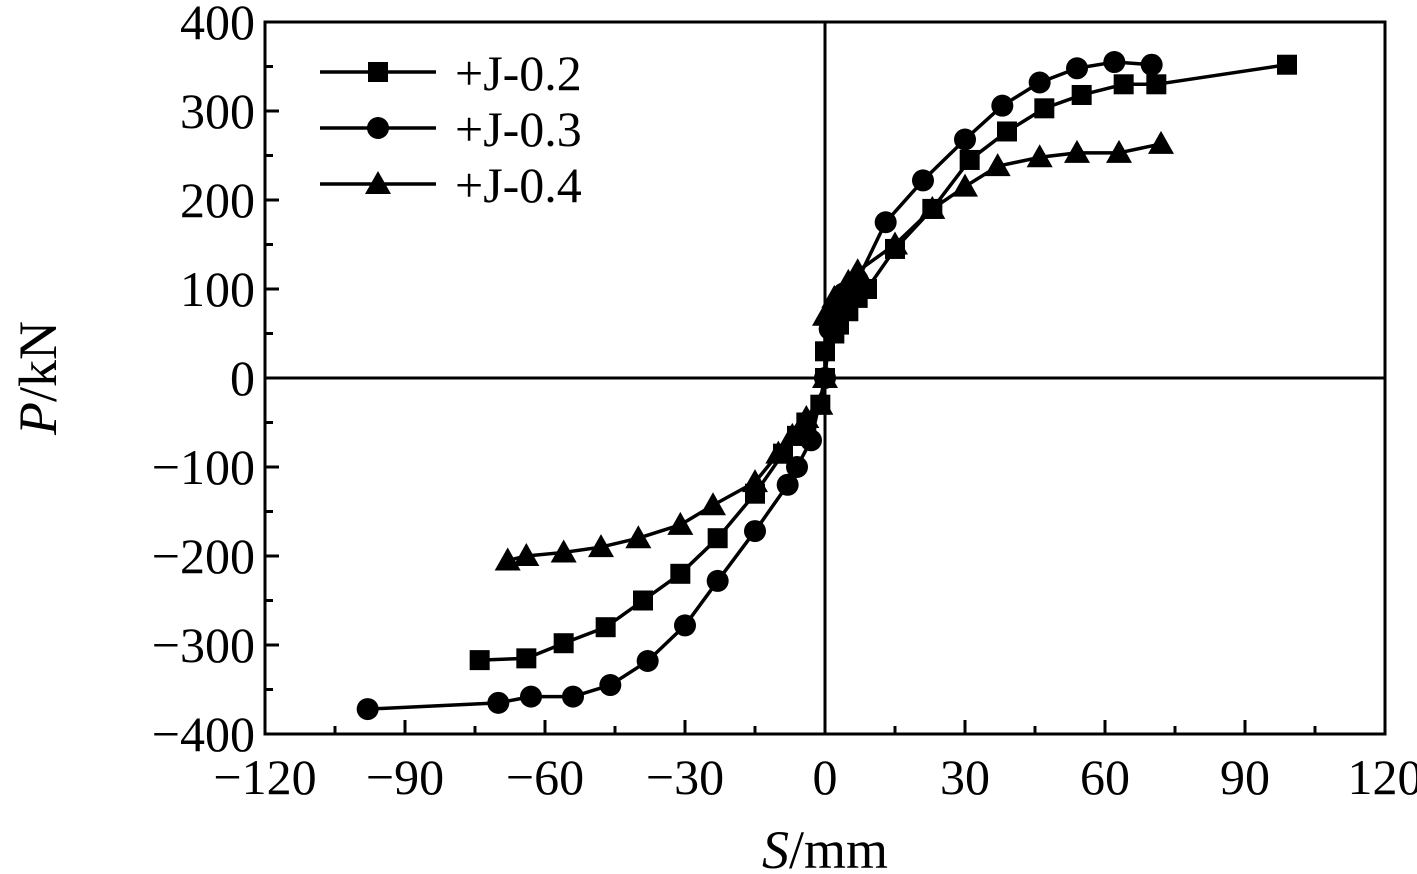 The height and width of the screenshot is (874, 1417). What do you see at coordinates (1105, 777) in the screenshot?
I see `x-tick-label: 60` at bounding box center [1105, 777].